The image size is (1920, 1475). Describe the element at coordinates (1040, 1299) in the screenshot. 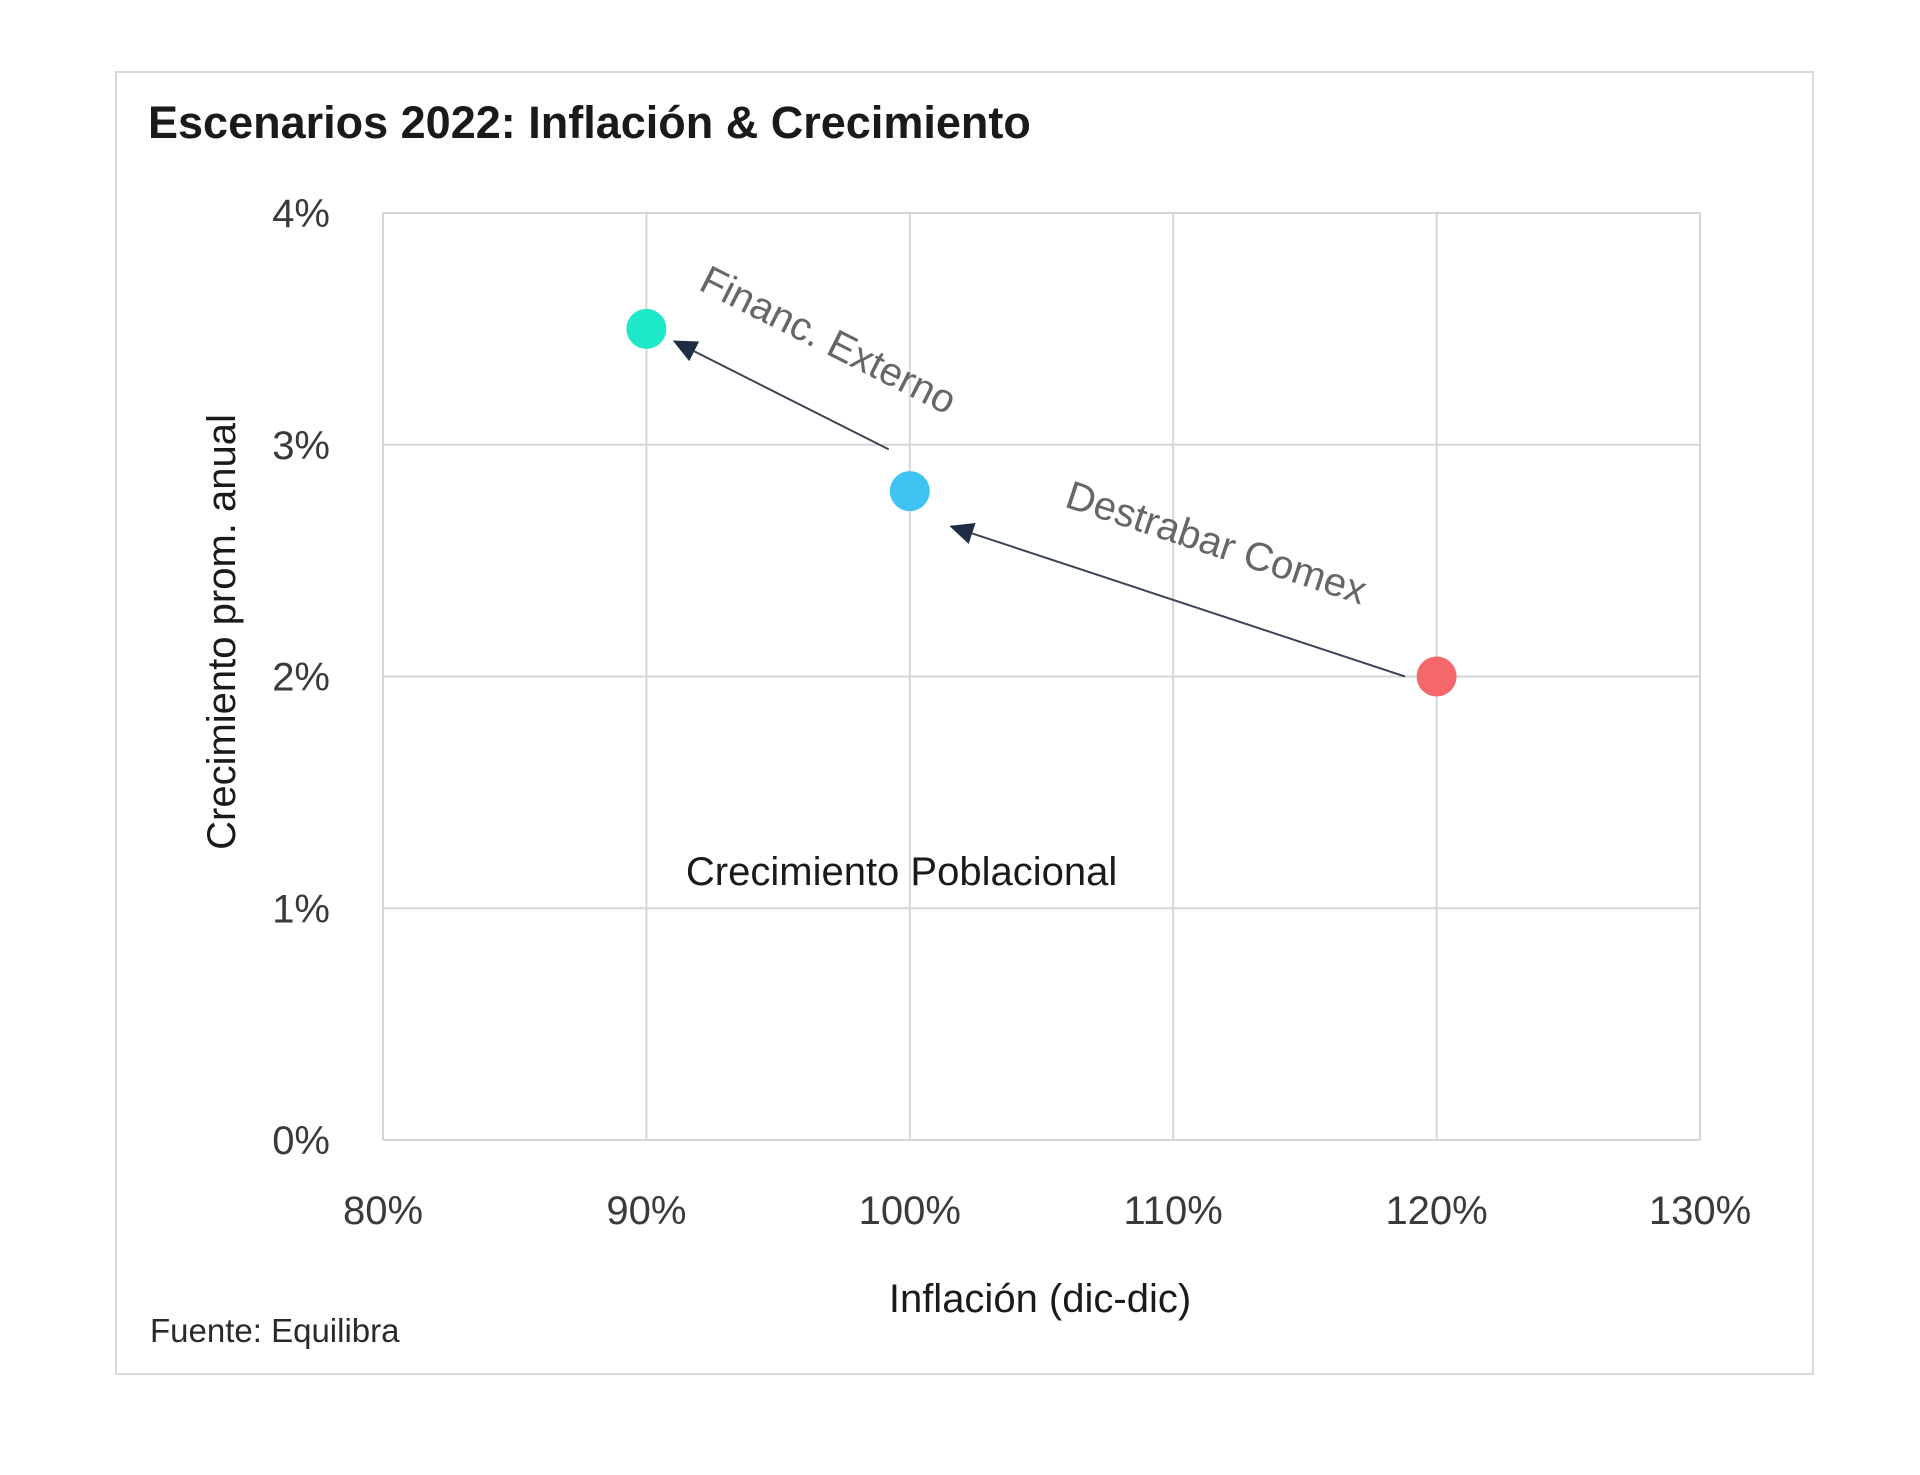

I see `x-axis-title: Inflación (dic-dic)` at that location.